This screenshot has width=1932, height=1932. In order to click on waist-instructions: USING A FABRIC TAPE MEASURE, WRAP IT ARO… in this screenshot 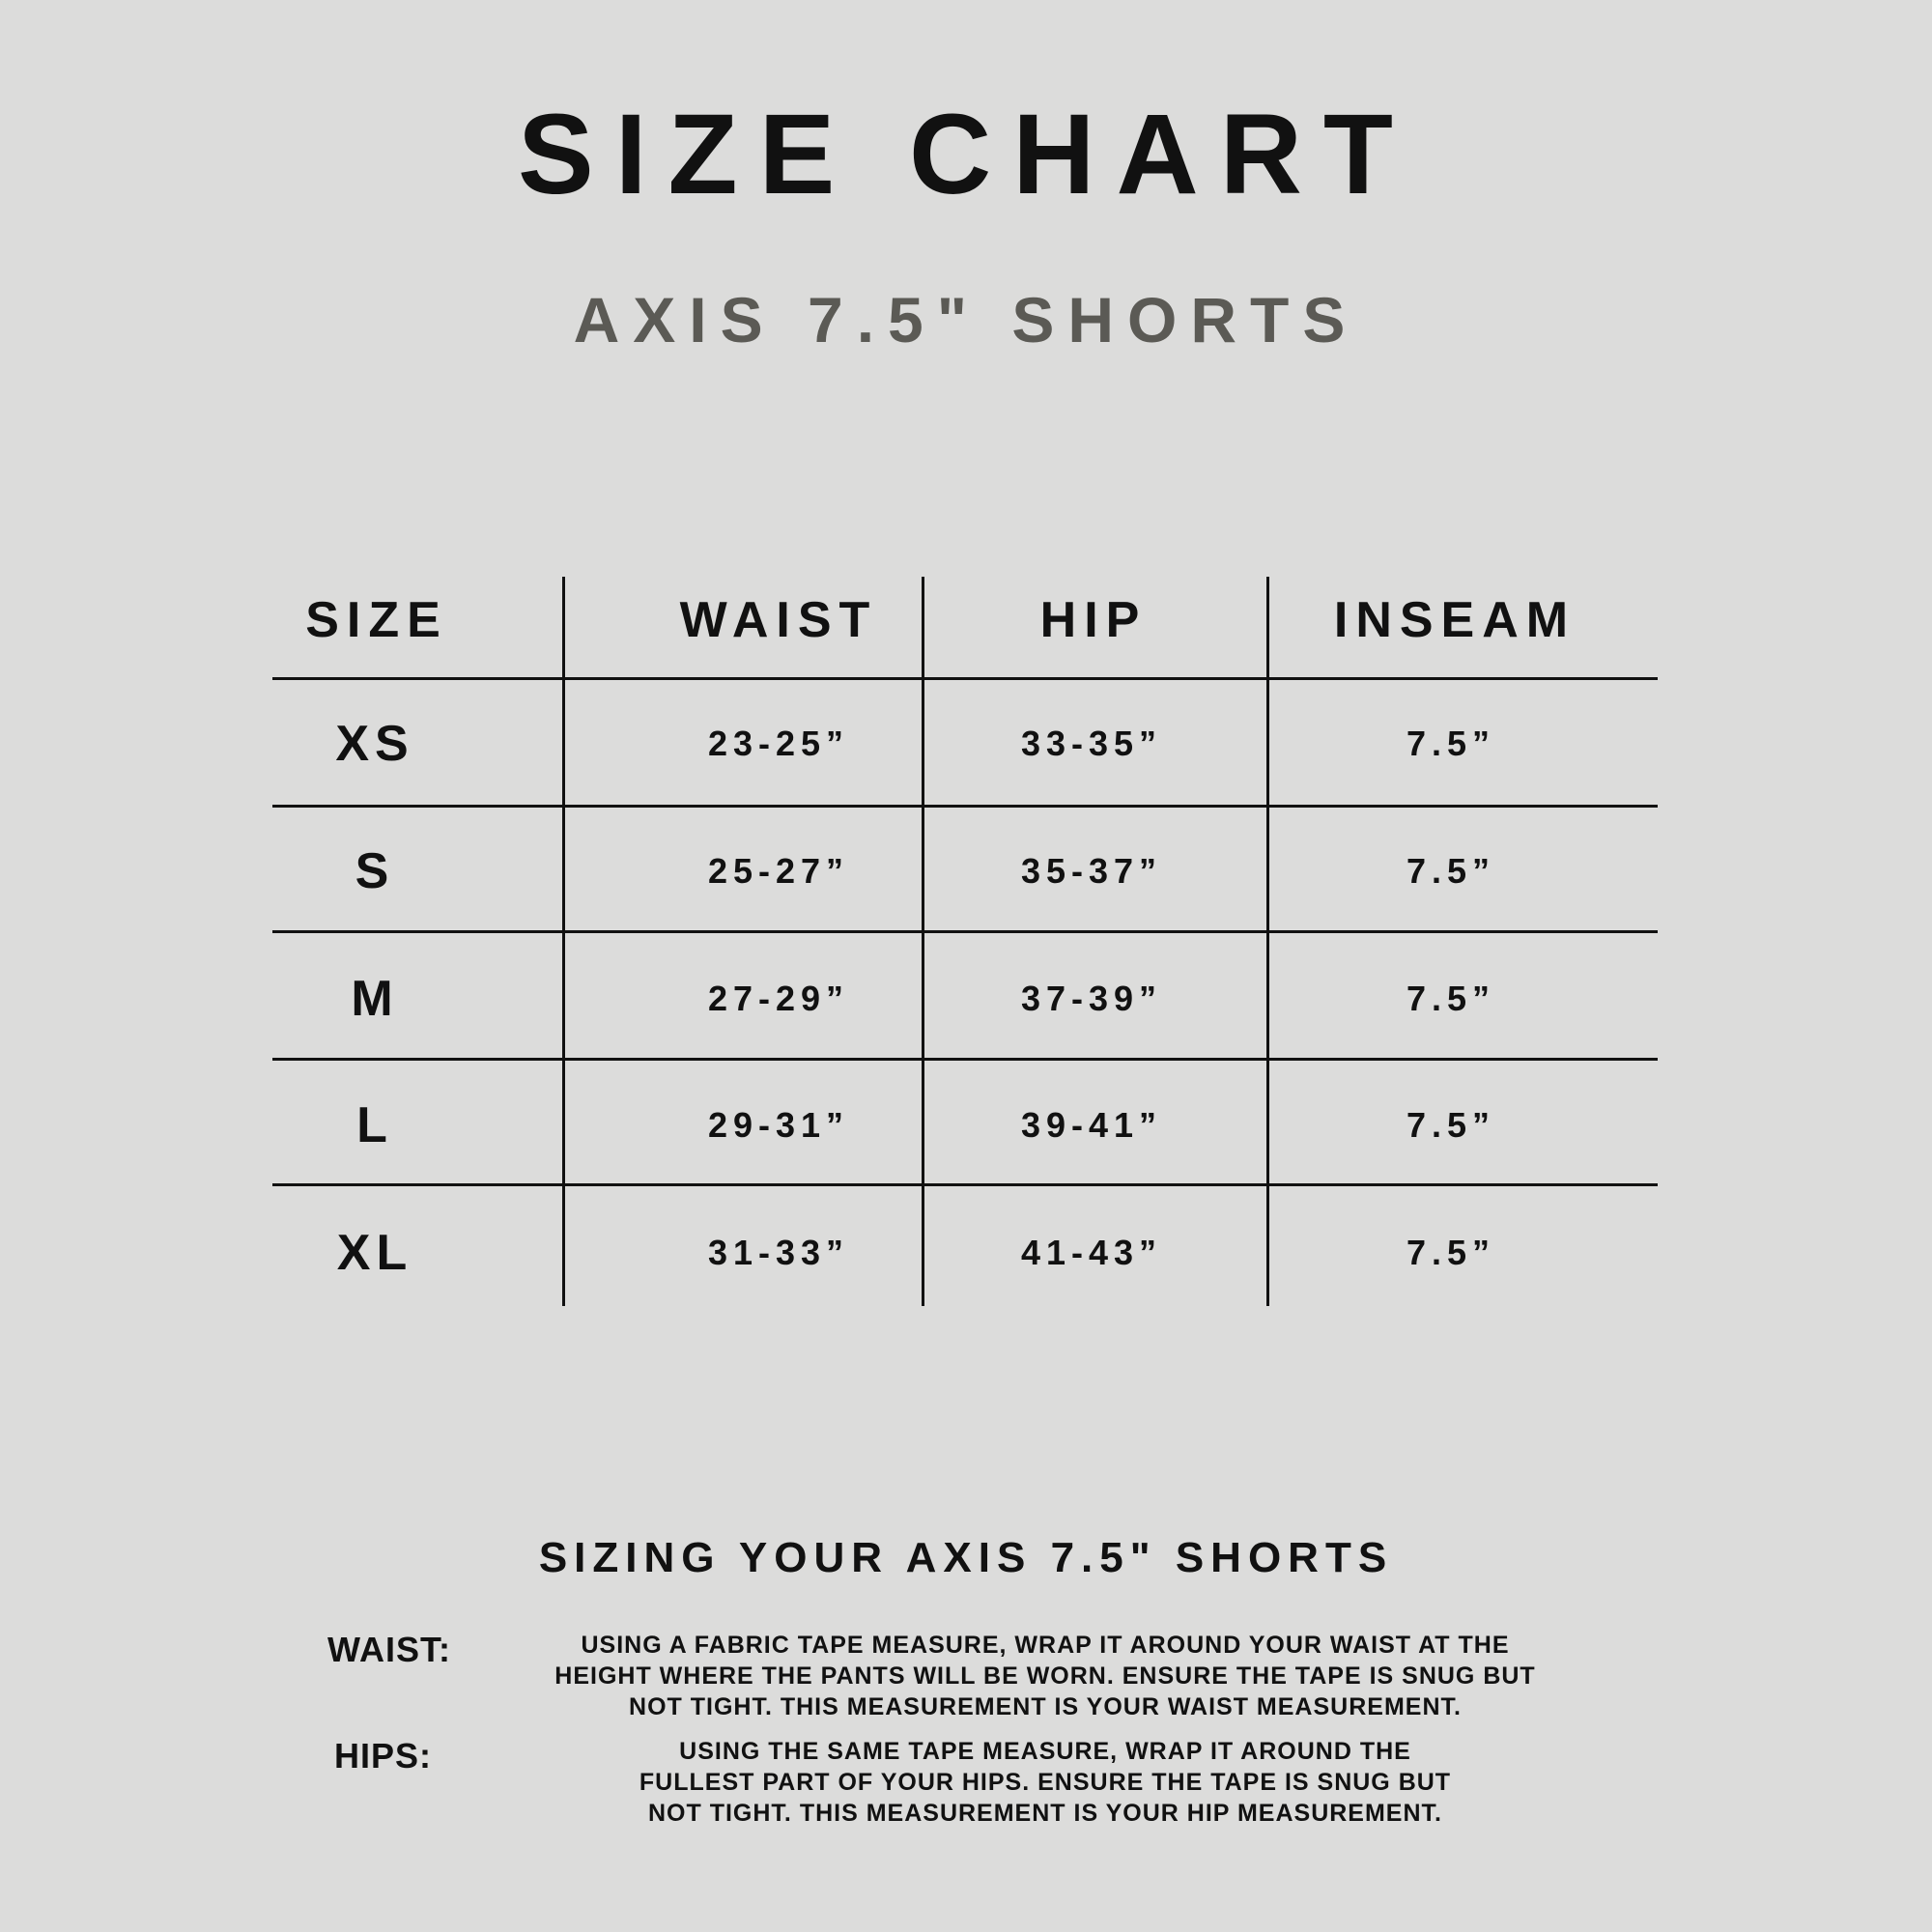, I will do `click(1045, 1676)`.